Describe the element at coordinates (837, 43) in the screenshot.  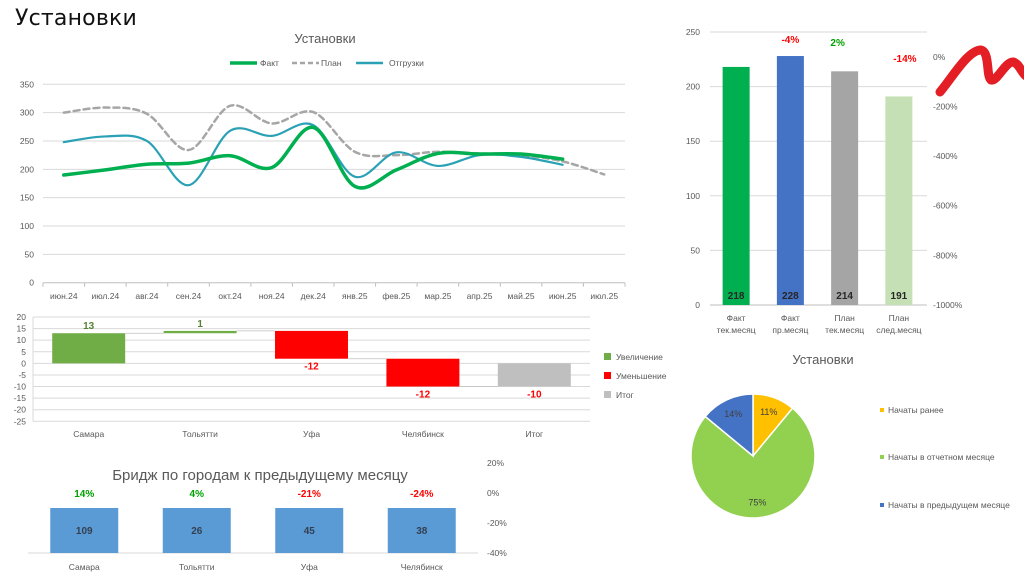
I see `pct-change-label: 2%` at that location.